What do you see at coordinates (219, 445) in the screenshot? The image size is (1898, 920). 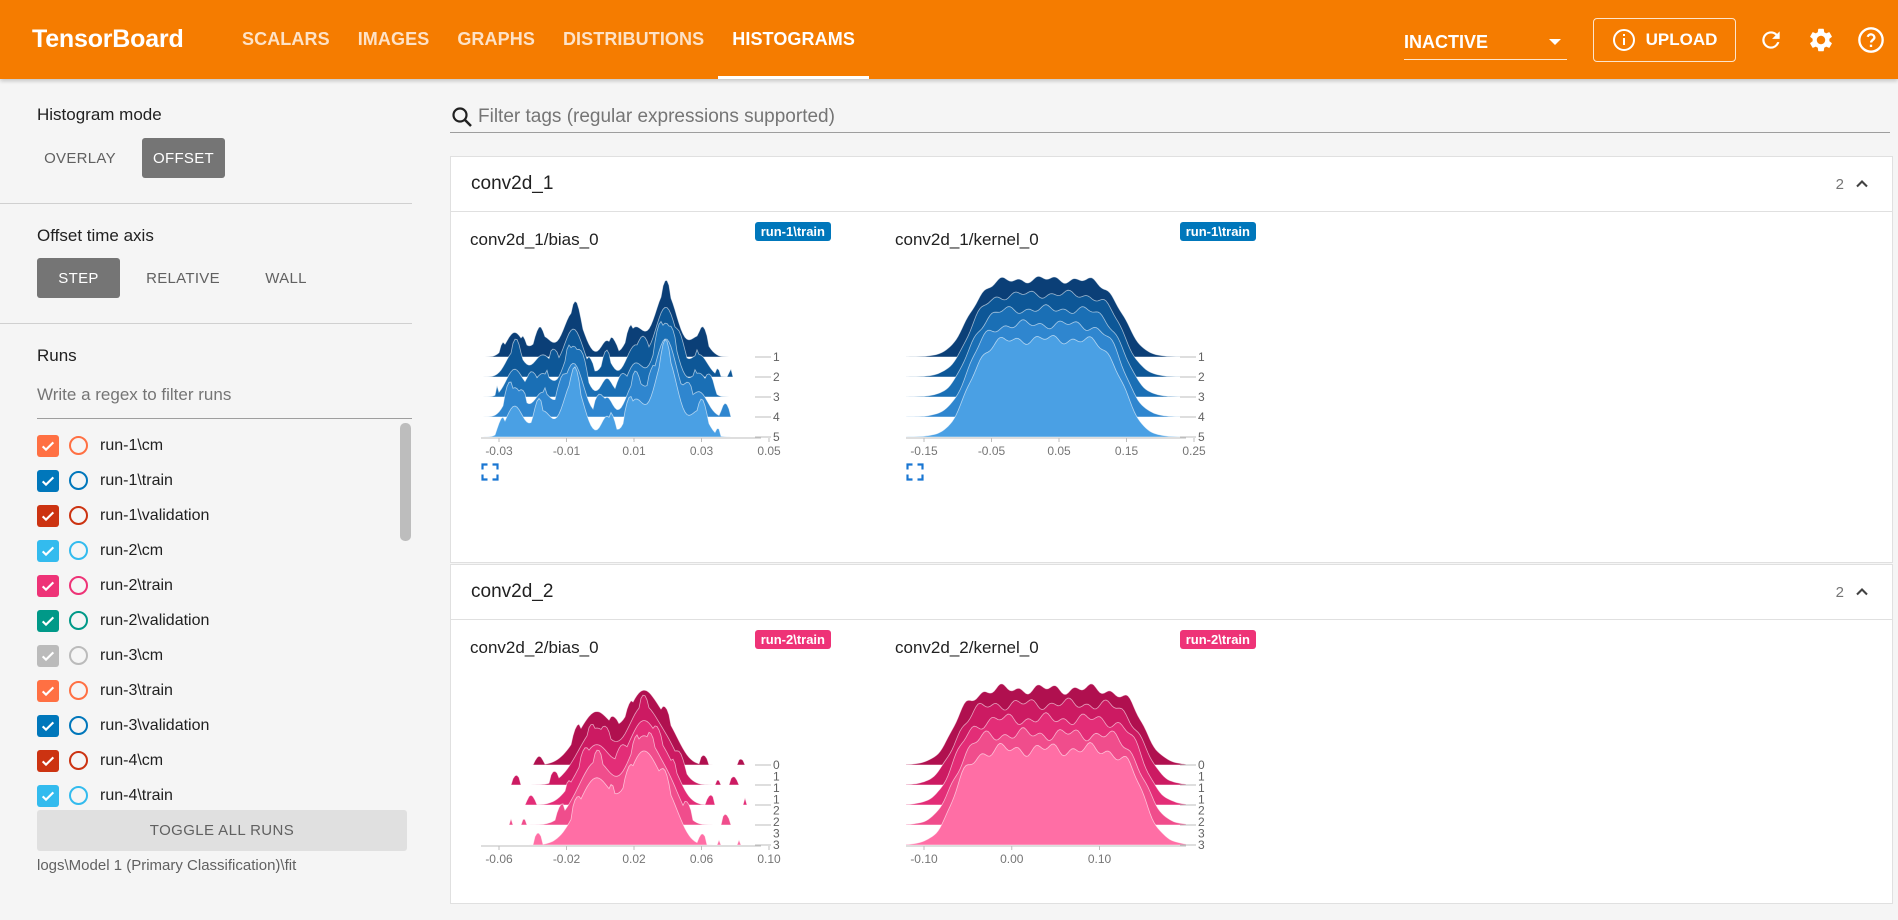 I see `run-row: run-1\cm` at bounding box center [219, 445].